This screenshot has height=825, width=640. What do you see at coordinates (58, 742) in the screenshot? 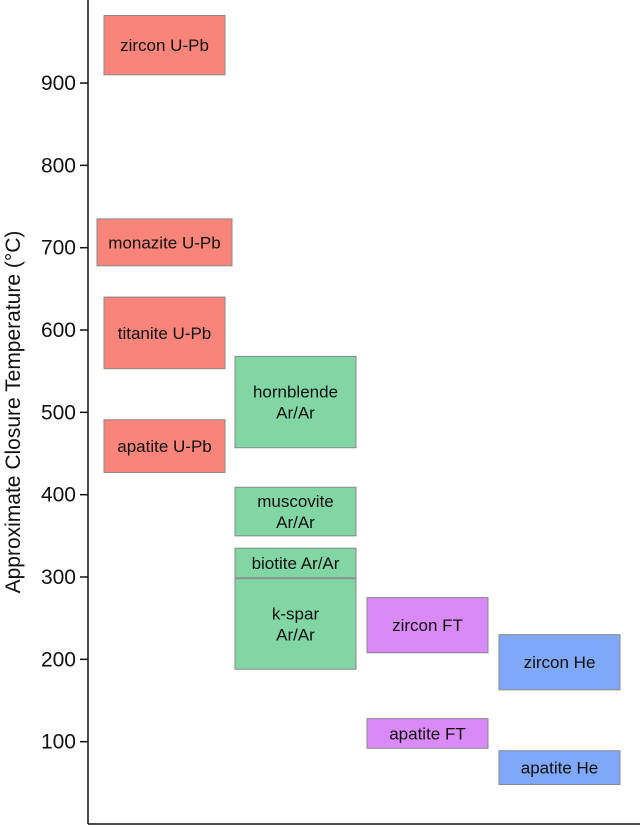
I see `y-tick-label: 100` at bounding box center [58, 742].